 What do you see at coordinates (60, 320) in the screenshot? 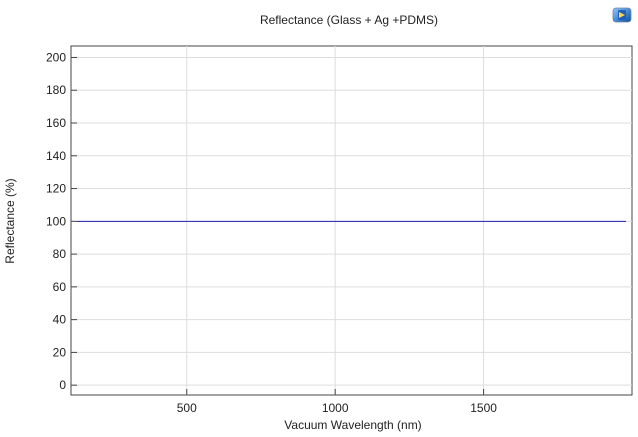
I see `y-tick-label: 40` at bounding box center [60, 320].